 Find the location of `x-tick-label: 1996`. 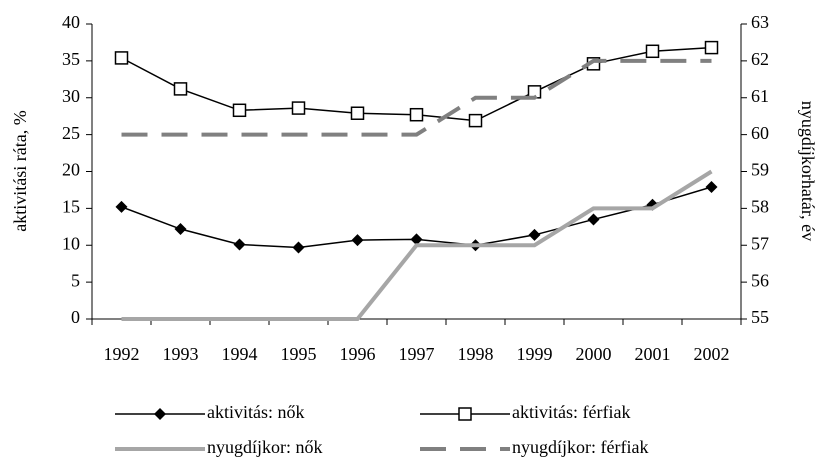

x-tick-label: 1996 is located at coordinates (358, 354).